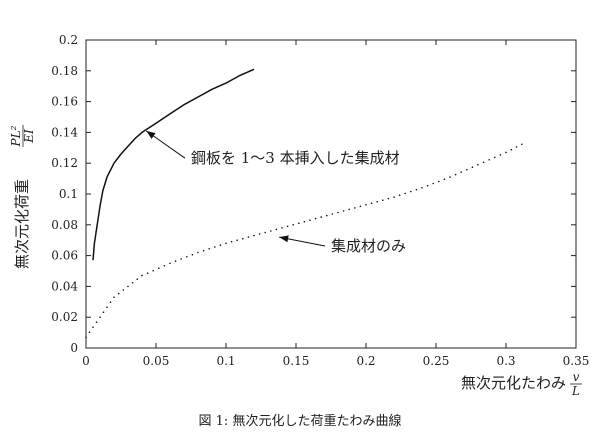 This screenshot has width=606, height=435. I want to click on x-axis-label: 無次元化たわみ v L, so click(521, 384).